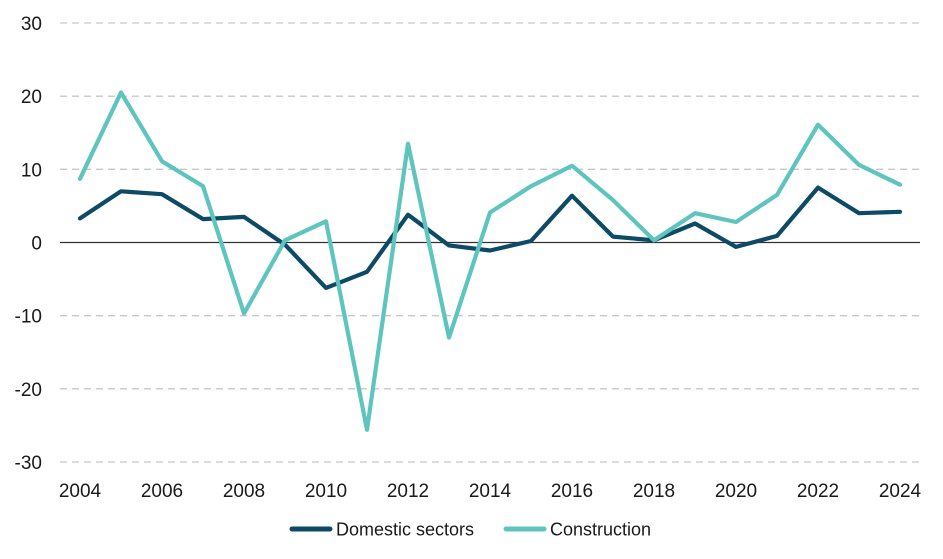 The height and width of the screenshot is (559, 943). Describe the element at coordinates (326, 491) in the screenshot. I see `x-tick-label: 2010` at that location.